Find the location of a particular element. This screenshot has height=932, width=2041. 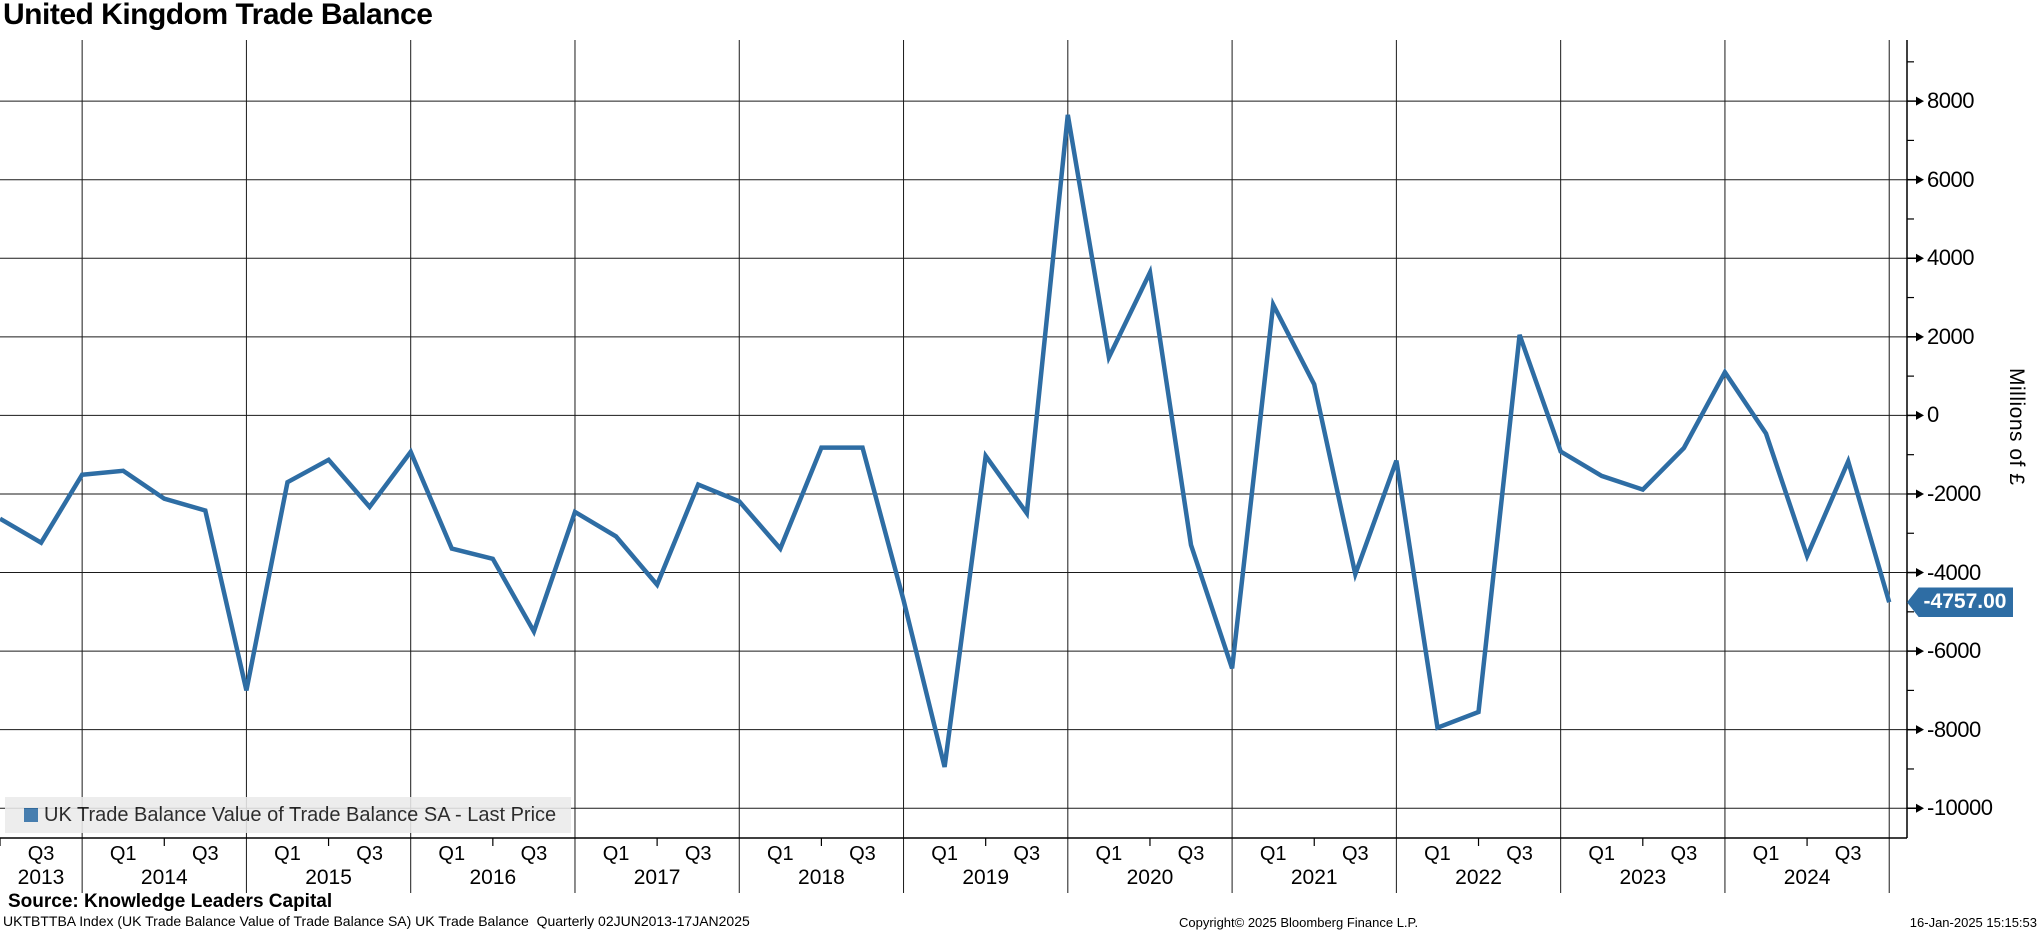

y-axis-tick-label: -6000 is located at coordinates (1954, 651).